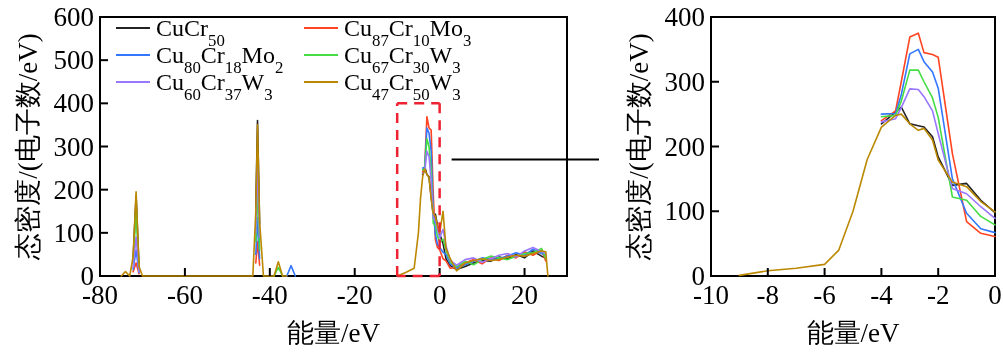 This screenshot has width=1003, height=354. I want to click on x-tick-label: -4, so click(882, 295).